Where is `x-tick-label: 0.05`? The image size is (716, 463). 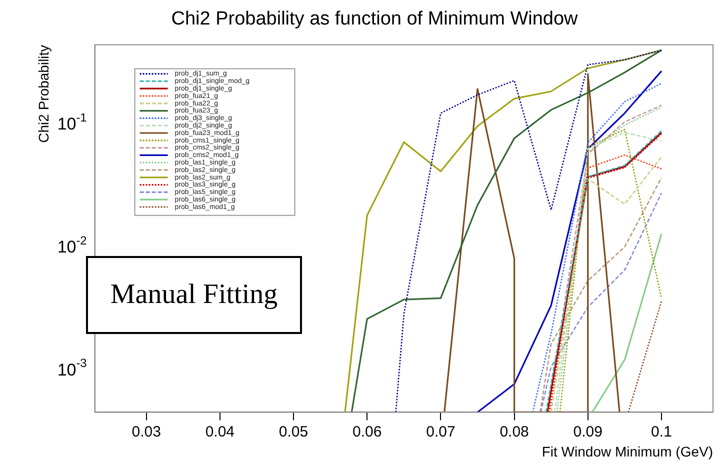 x-tick-label: 0.05 is located at coordinates (293, 431).